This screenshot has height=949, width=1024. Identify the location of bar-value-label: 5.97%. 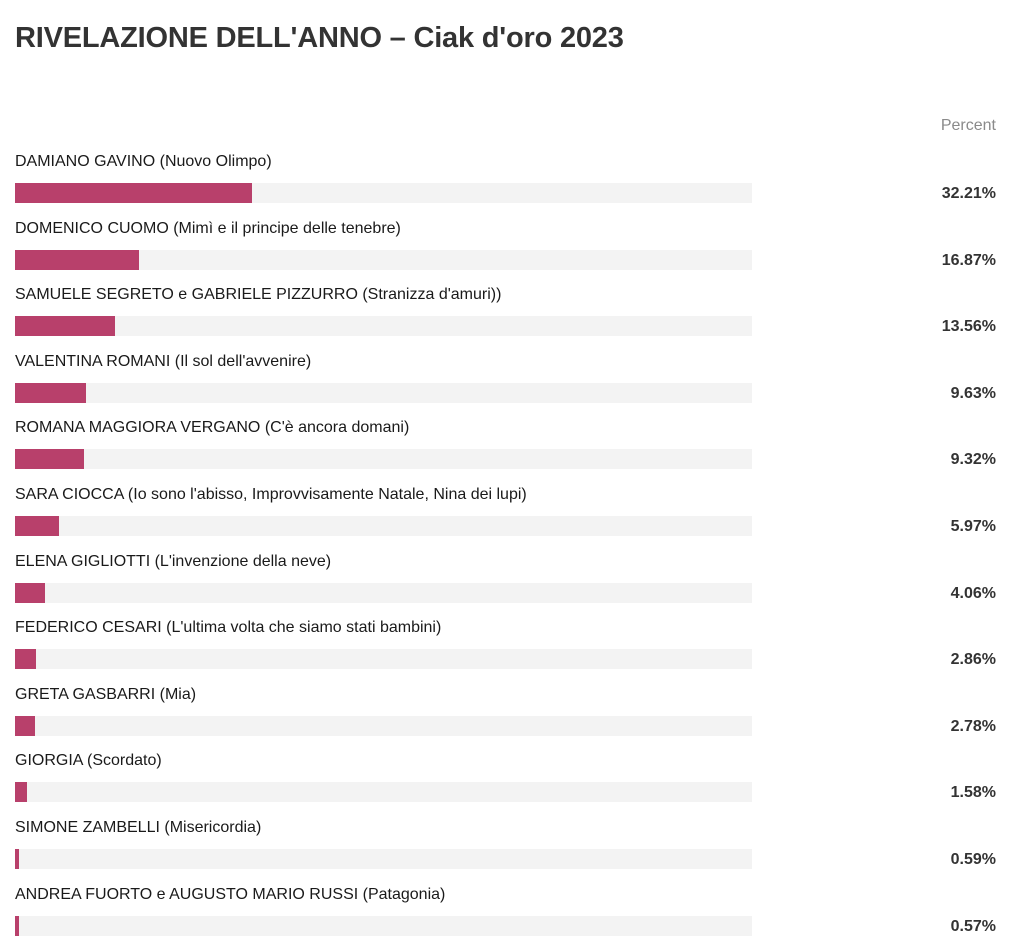
(973, 526).